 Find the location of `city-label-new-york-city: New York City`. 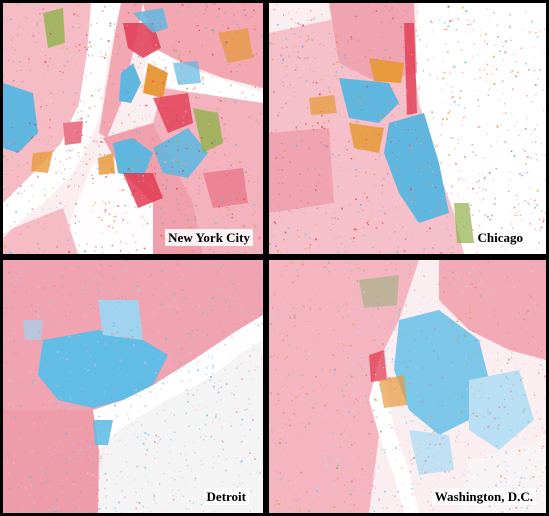

city-label-new-york-city: New York City is located at coordinates (209, 237).